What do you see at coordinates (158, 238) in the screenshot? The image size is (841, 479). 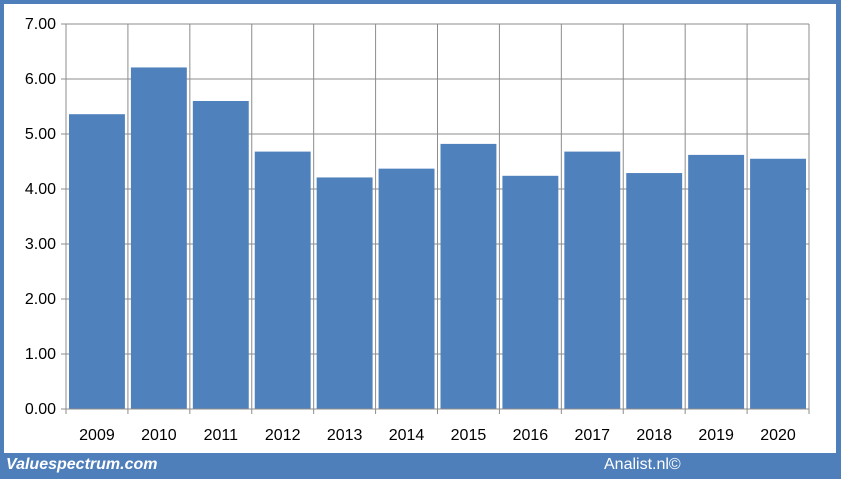 I see `bar-2010` at bounding box center [158, 238].